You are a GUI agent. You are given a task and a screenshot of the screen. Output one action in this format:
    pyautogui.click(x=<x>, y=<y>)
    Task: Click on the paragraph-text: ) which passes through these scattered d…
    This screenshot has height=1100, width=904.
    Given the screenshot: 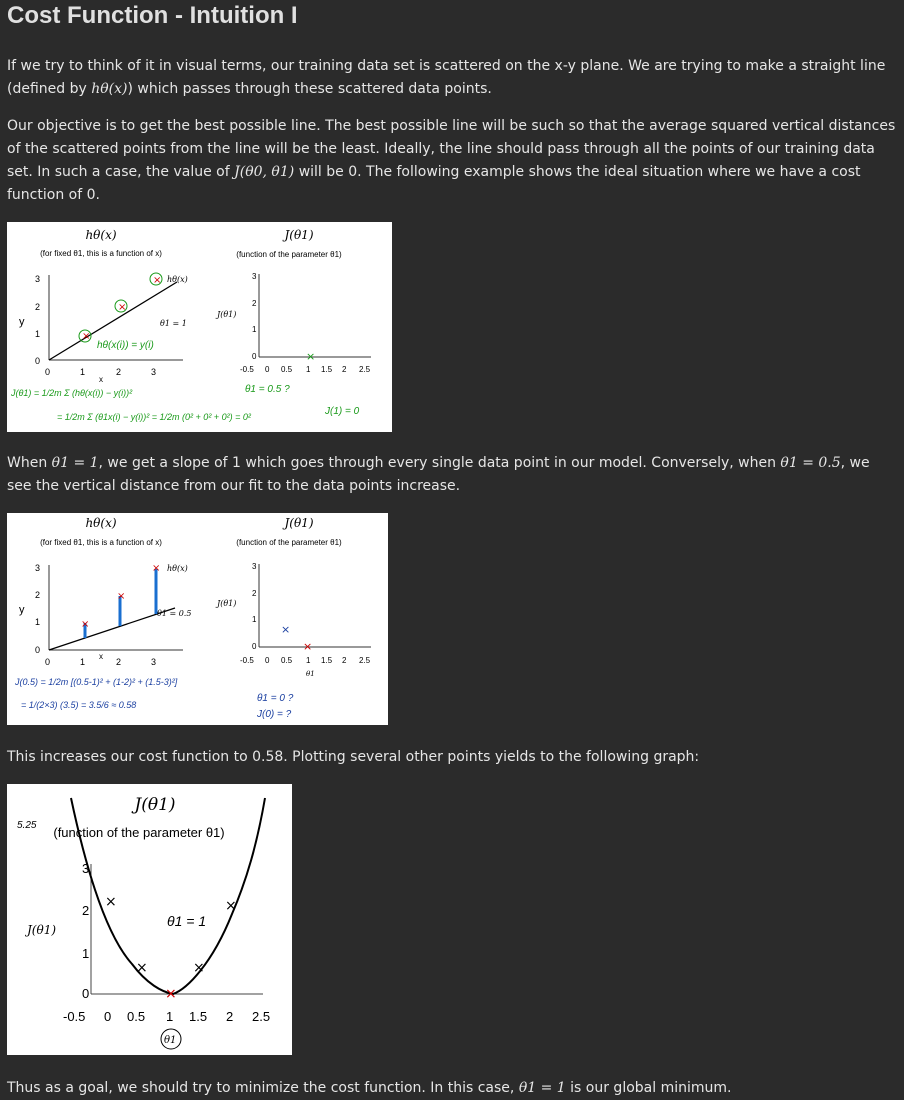 What is the action you would take?
    pyautogui.click(x=309, y=89)
    